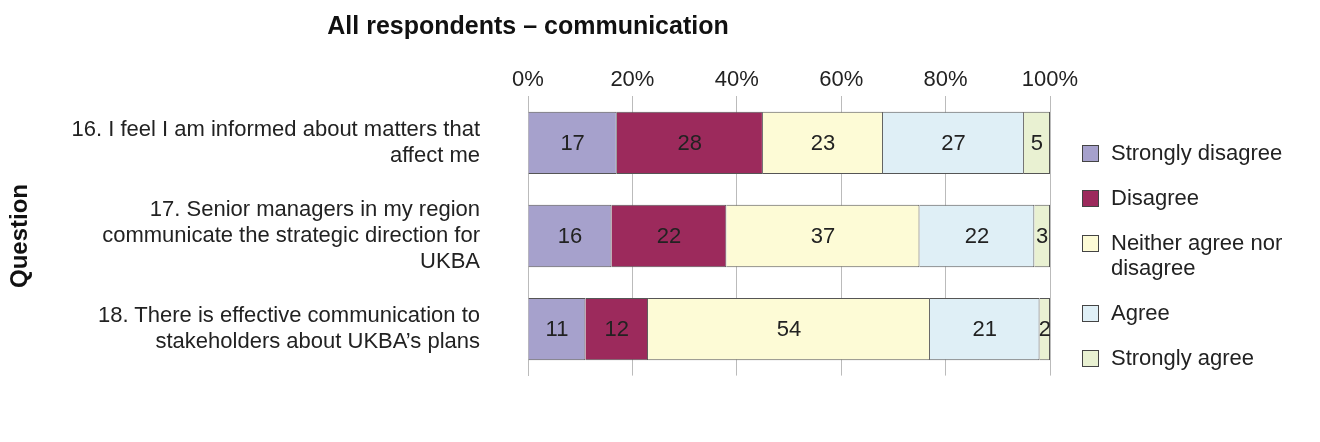 Image resolution: width=1320 pixels, height=442 pixels. What do you see at coordinates (789, 329) in the screenshot?
I see `data-label: 54` at bounding box center [789, 329].